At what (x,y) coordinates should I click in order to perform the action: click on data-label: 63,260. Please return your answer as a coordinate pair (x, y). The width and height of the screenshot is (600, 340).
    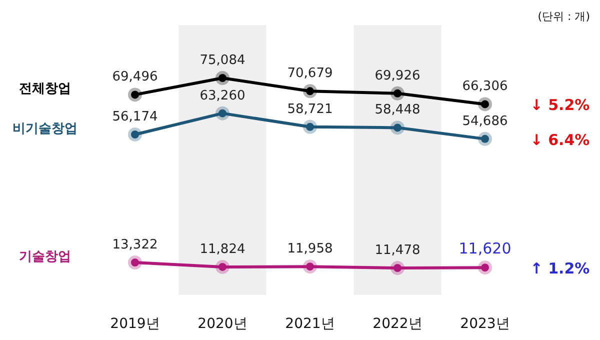
    Looking at the image, I should click on (223, 96).